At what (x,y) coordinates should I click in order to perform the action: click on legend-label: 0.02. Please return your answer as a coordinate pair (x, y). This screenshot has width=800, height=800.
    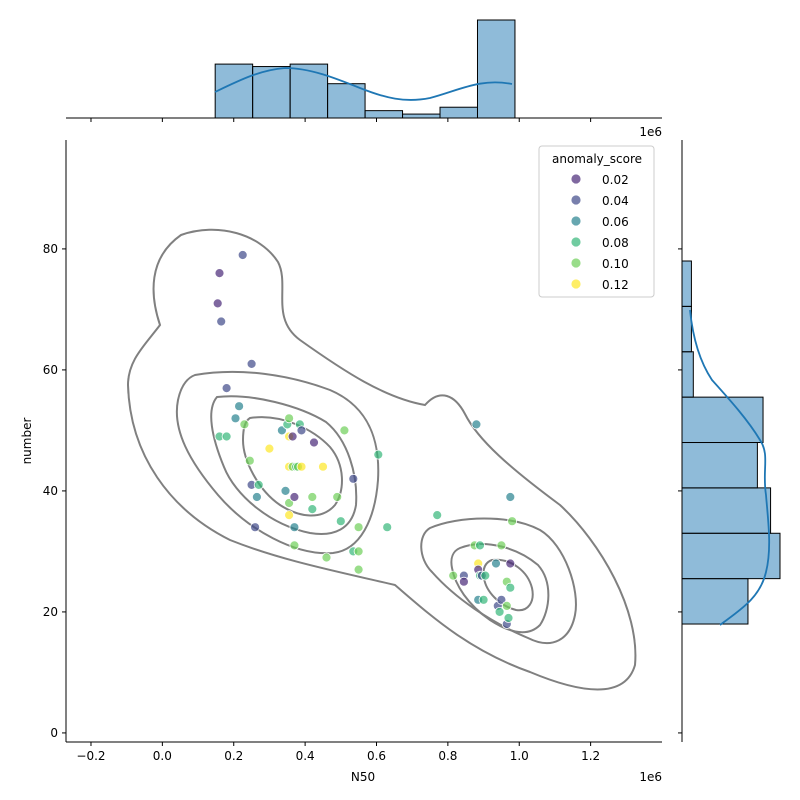
    Looking at the image, I should click on (615, 180).